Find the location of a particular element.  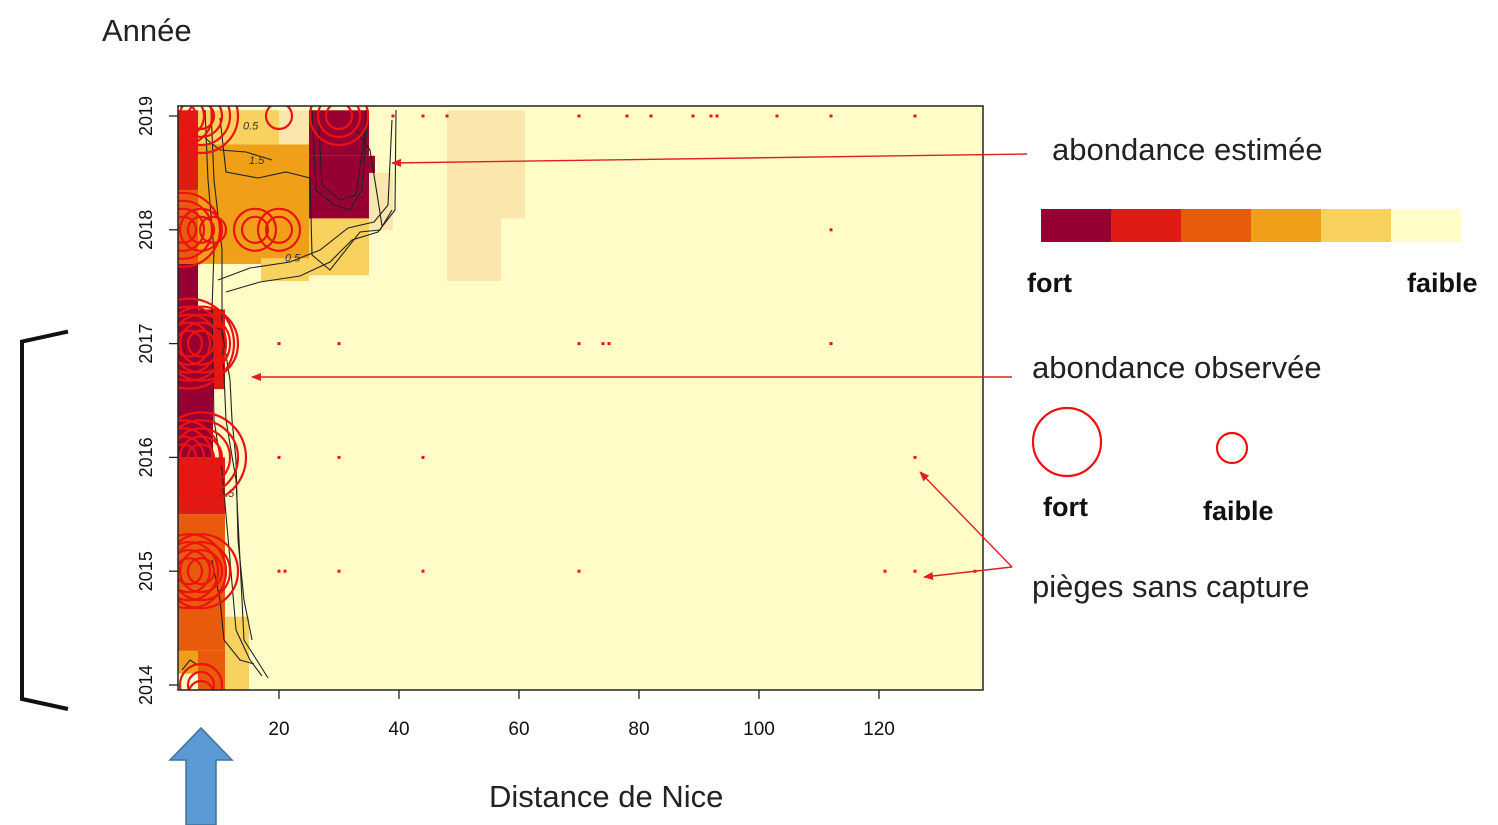

contour-label: 1.5 is located at coordinates (257, 161).